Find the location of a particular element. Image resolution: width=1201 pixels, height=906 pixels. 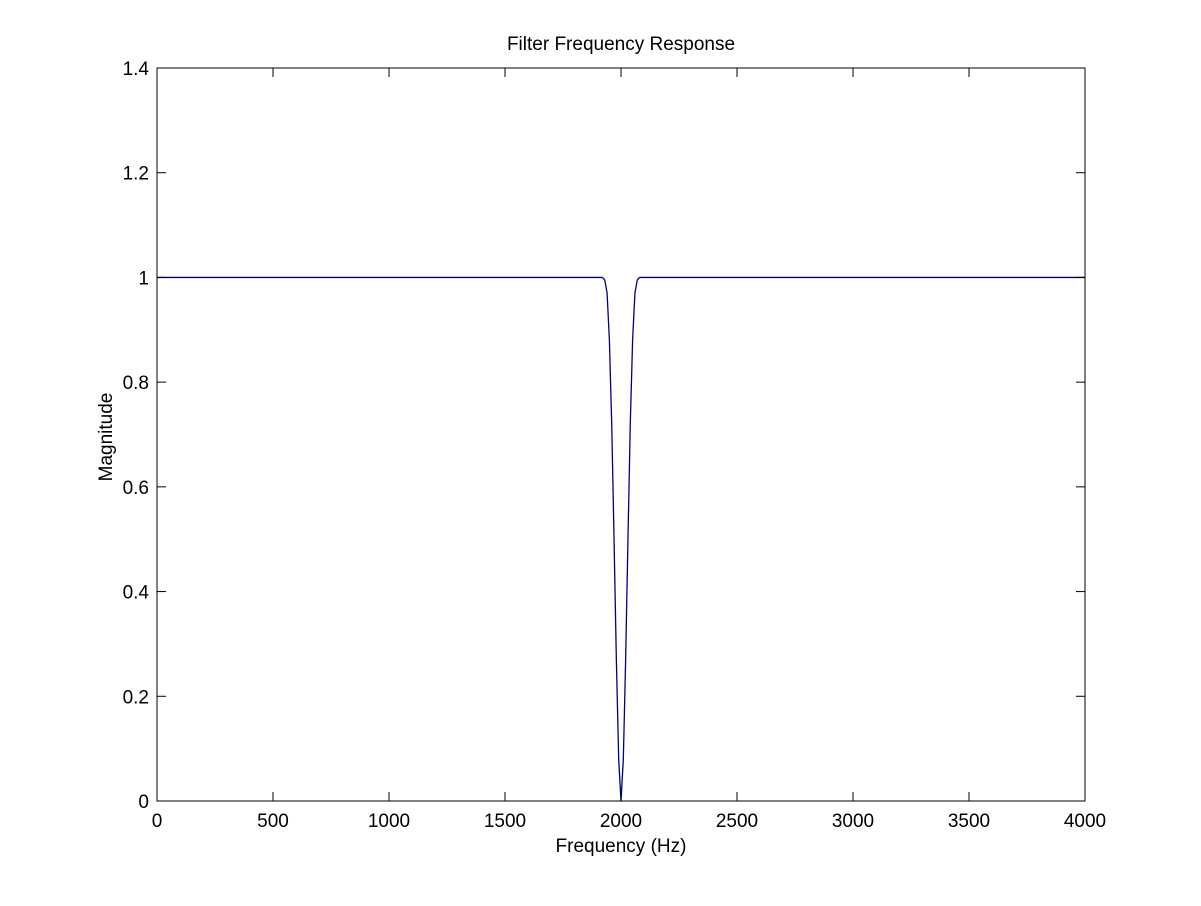

y-tick-label: 0.4 is located at coordinates (136, 593).